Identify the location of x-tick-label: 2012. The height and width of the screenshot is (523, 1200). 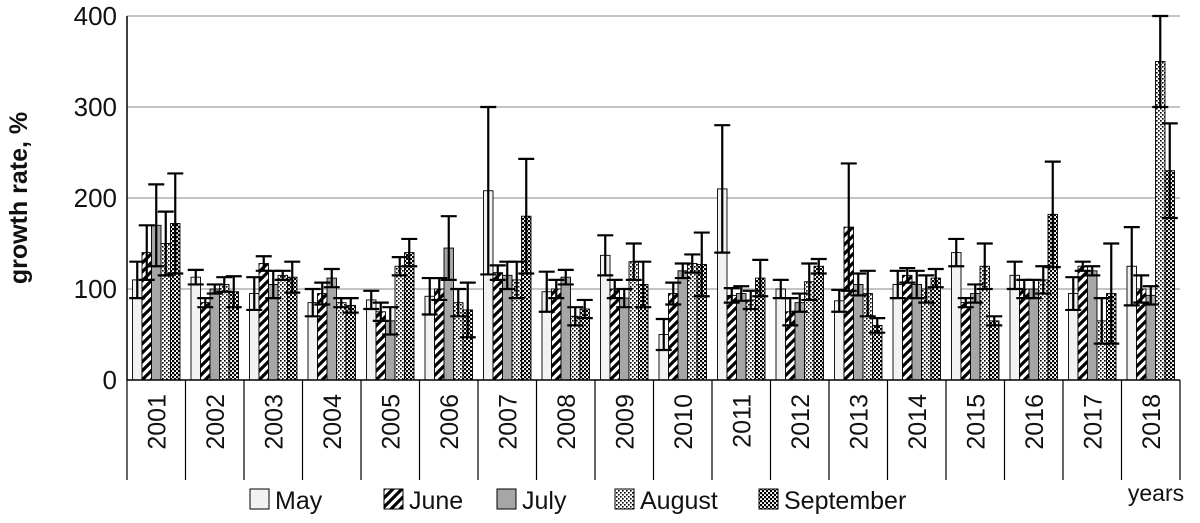
(801, 422).